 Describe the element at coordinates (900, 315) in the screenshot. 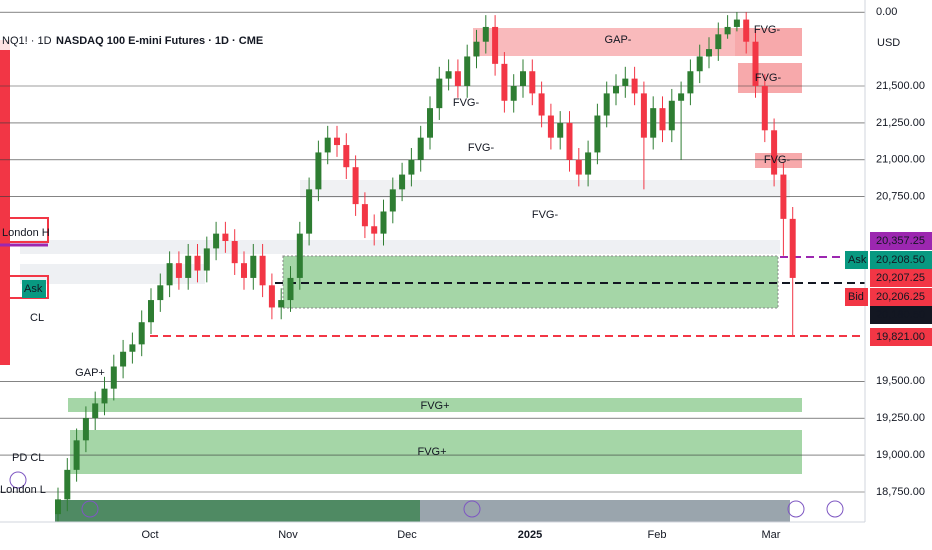

I see `price-tag-value: 20,180.50` at that location.